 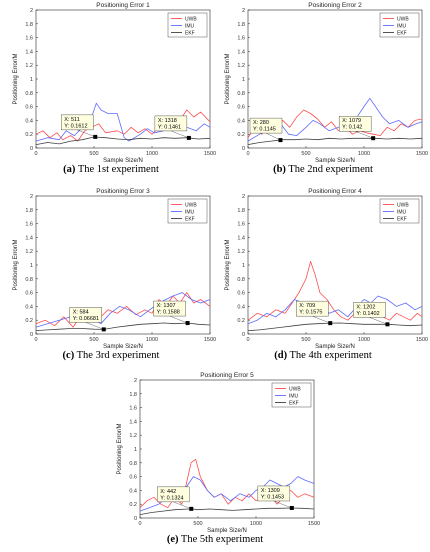 What do you see at coordinates (86, 319) in the screenshot?
I see `datatip-y-label: Y: 0.06681` at bounding box center [86, 319].